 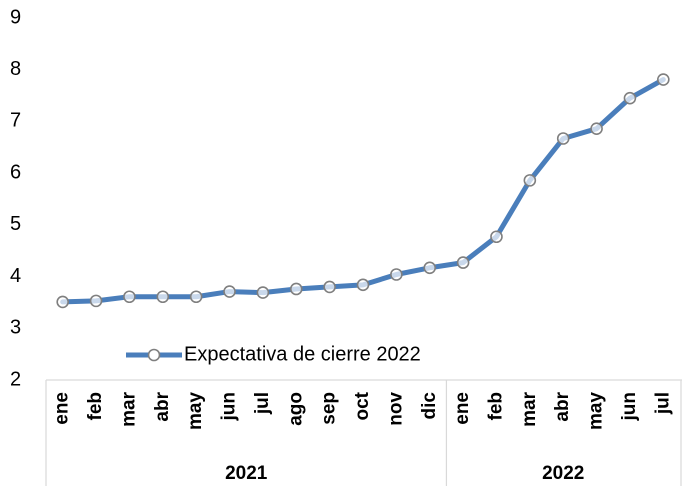 I want to click on y-tick-label: 6, so click(x=15, y=172).